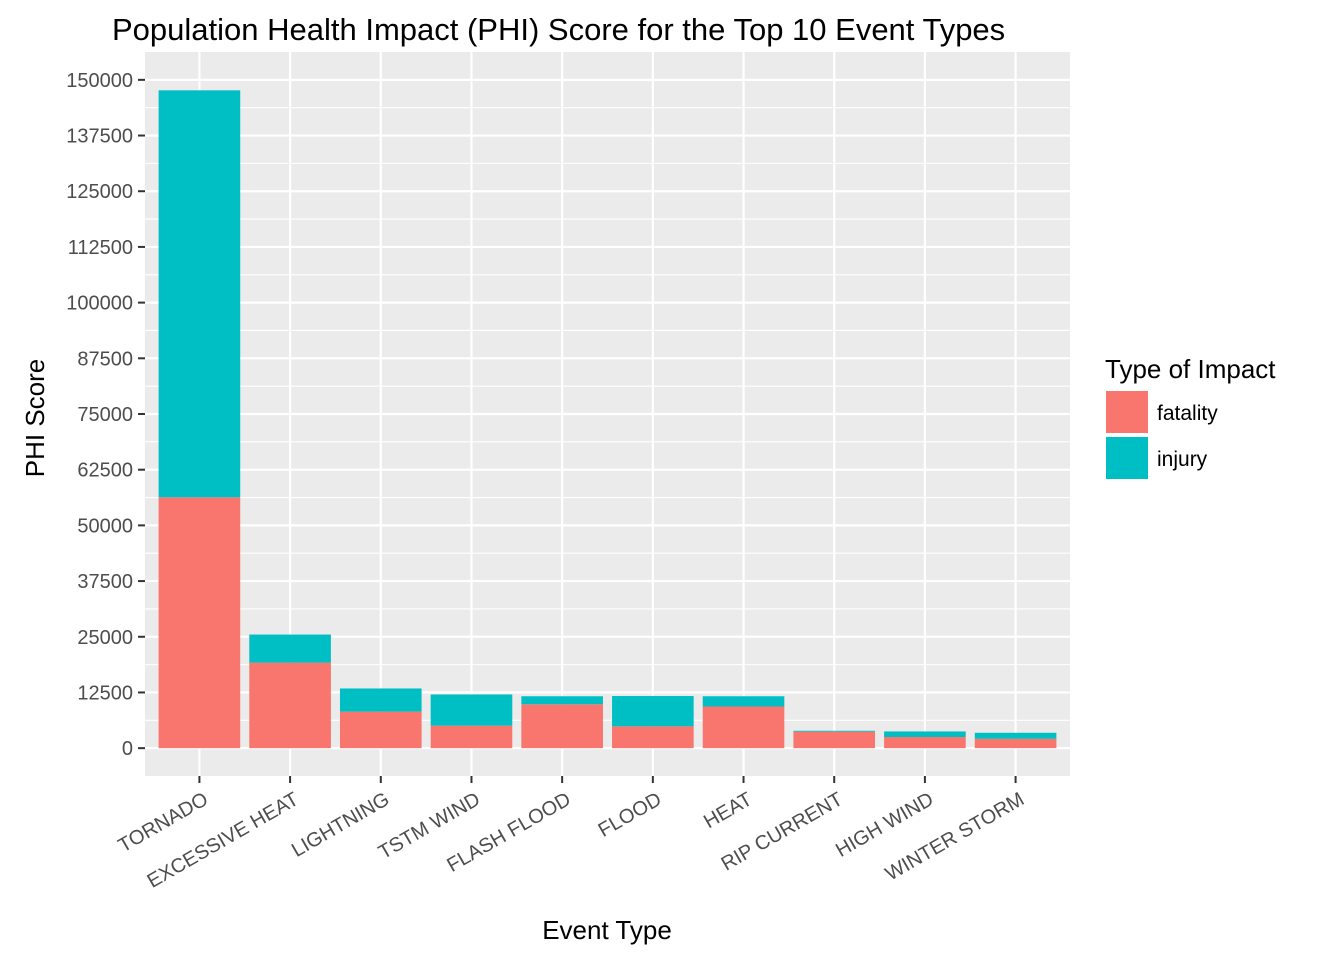 The image size is (1344, 960). What do you see at coordinates (1190, 369) in the screenshot?
I see `legend-title: Type of Impact` at bounding box center [1190, 369].